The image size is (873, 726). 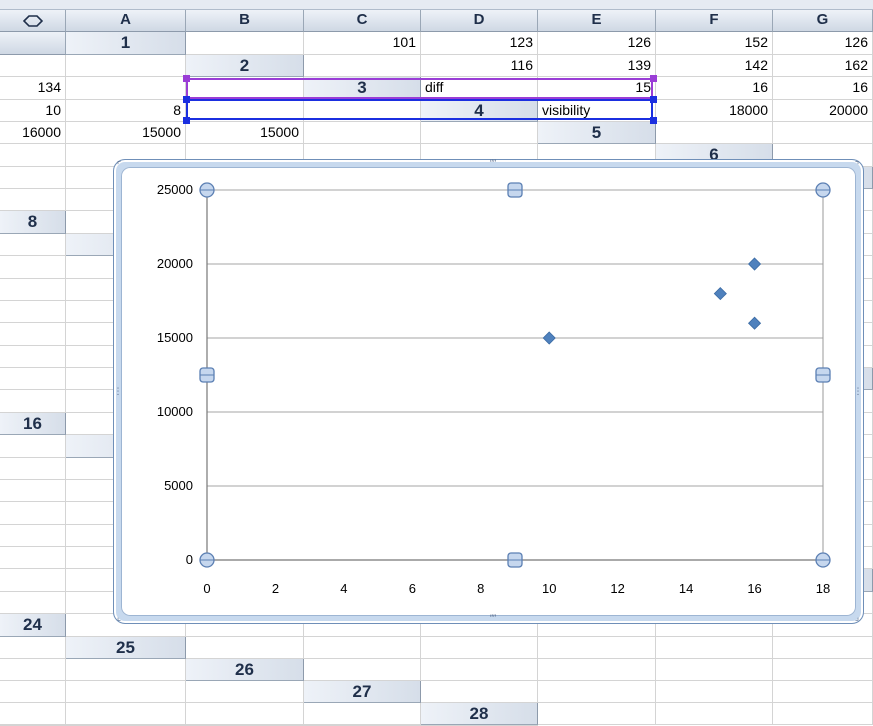 What do you see at coordinates (479, 21) in the screenshot?
I see `column-header-d: D` at bounding box center [479, 21].